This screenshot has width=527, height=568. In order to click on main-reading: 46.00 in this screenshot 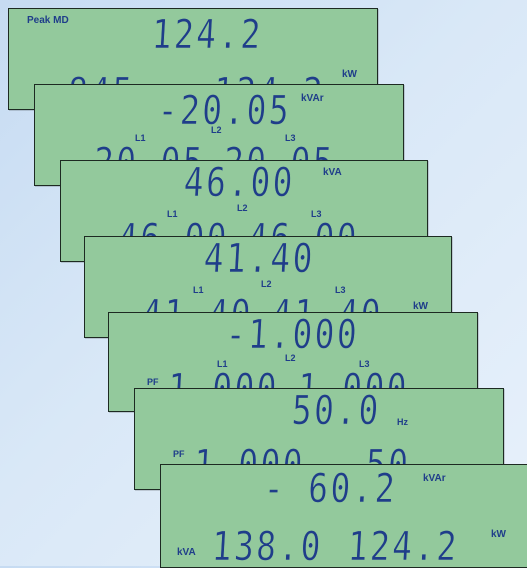, I will do `click(239, 183)`.